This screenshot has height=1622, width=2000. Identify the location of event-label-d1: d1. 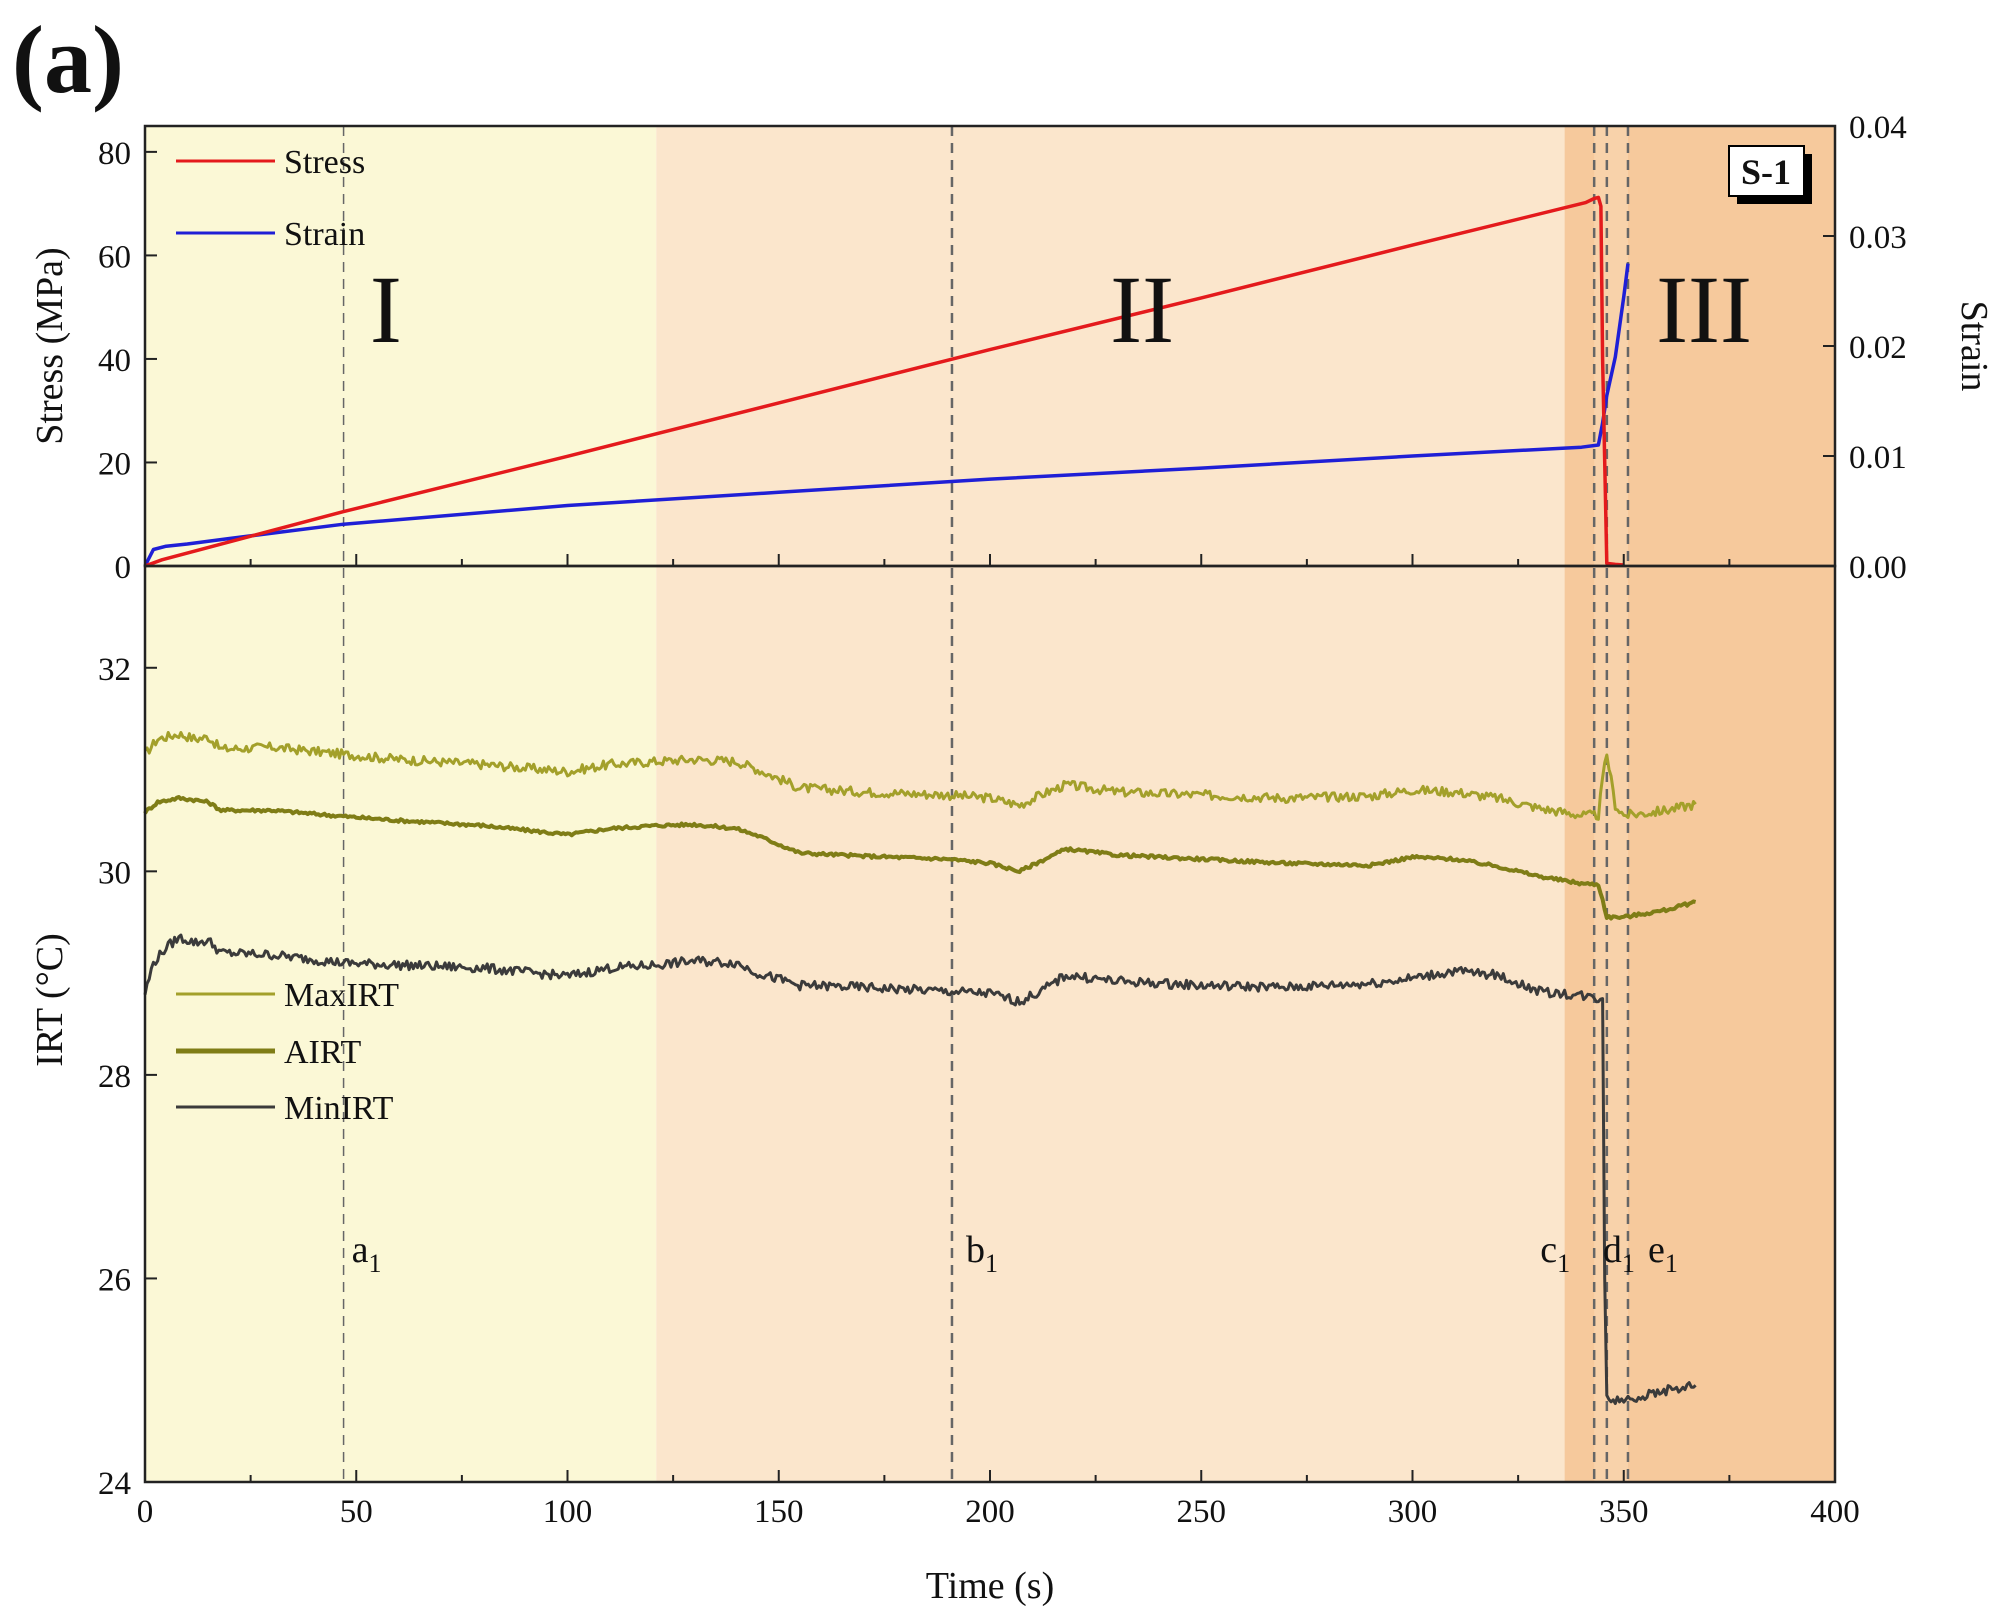
(1619, 1253).